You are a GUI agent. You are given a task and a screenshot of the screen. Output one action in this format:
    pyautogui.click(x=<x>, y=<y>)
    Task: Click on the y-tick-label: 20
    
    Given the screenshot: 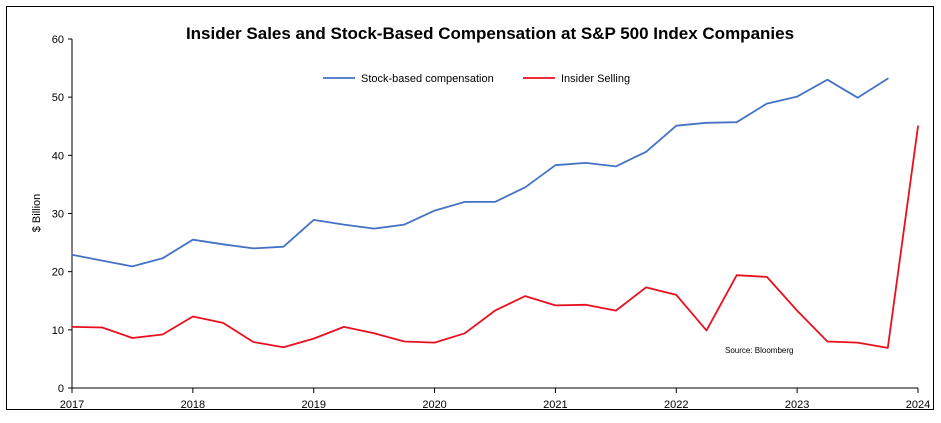 What is the action you would take?
    pyautogui.click(x=58, y=273)
    